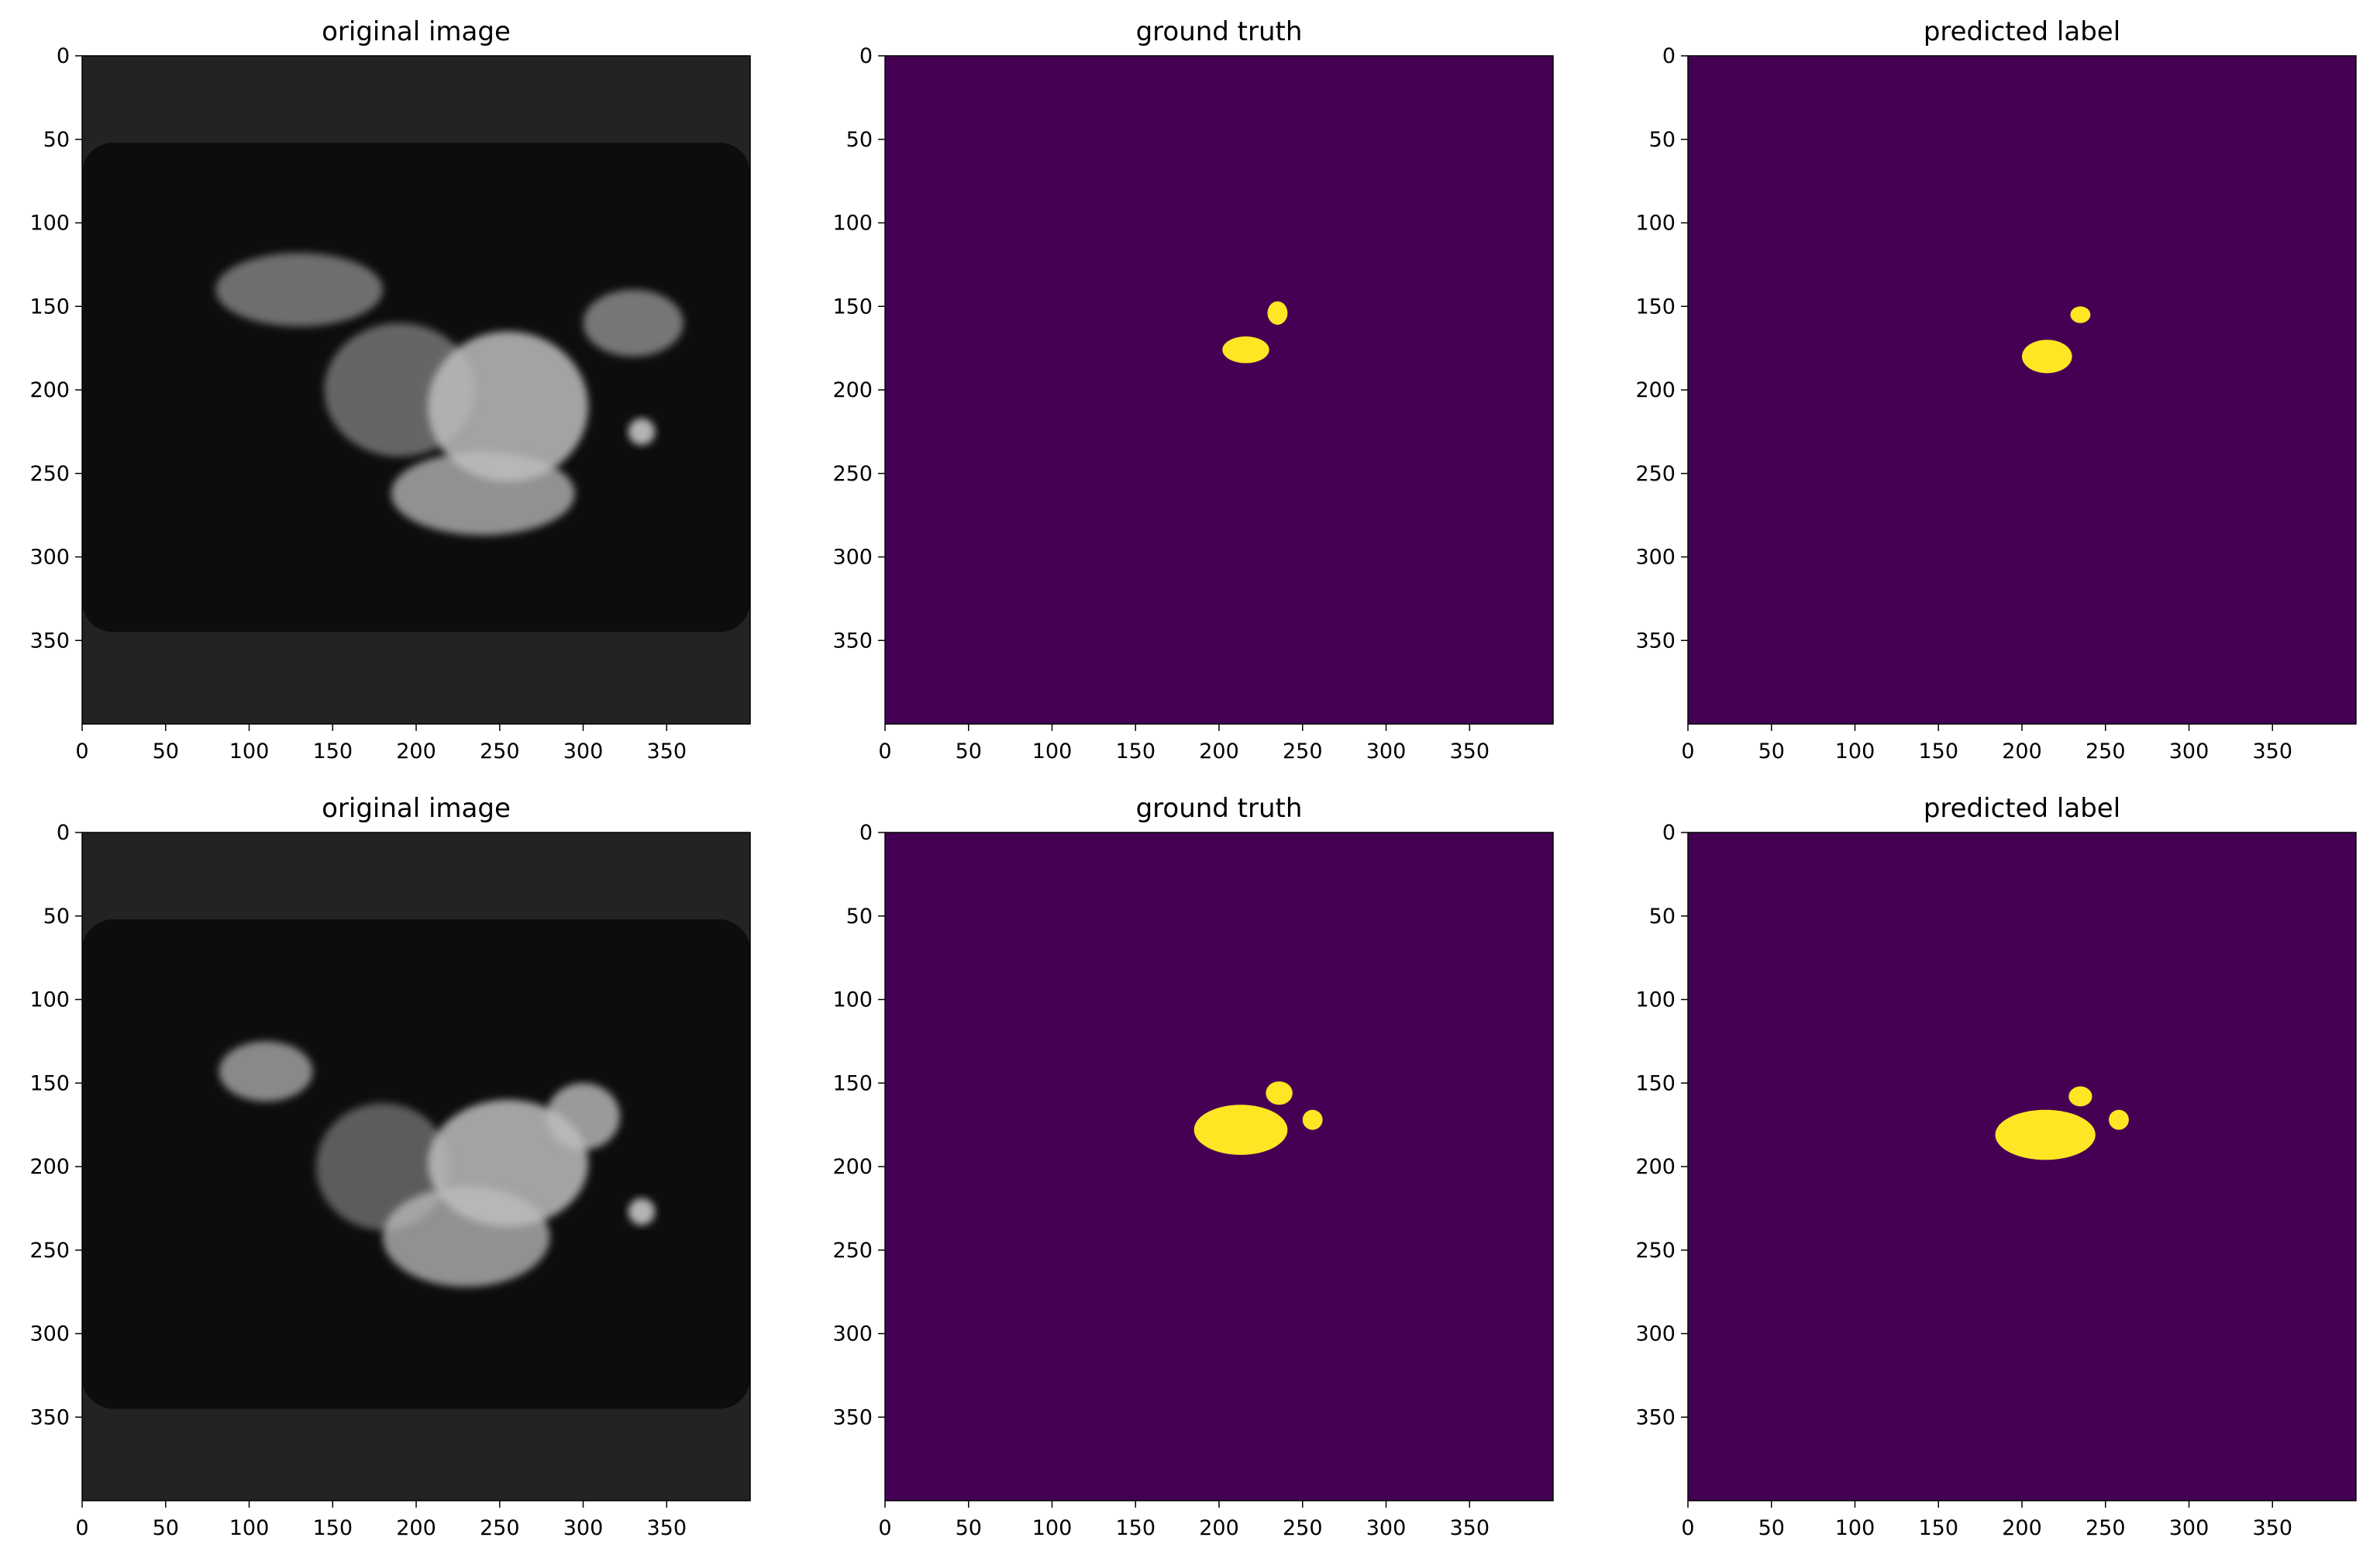 The image size is (2380, 1565). Describe the element at coordinates (1220, 808) in the screenshot. I see `subplot-title: ground truth` at that location.